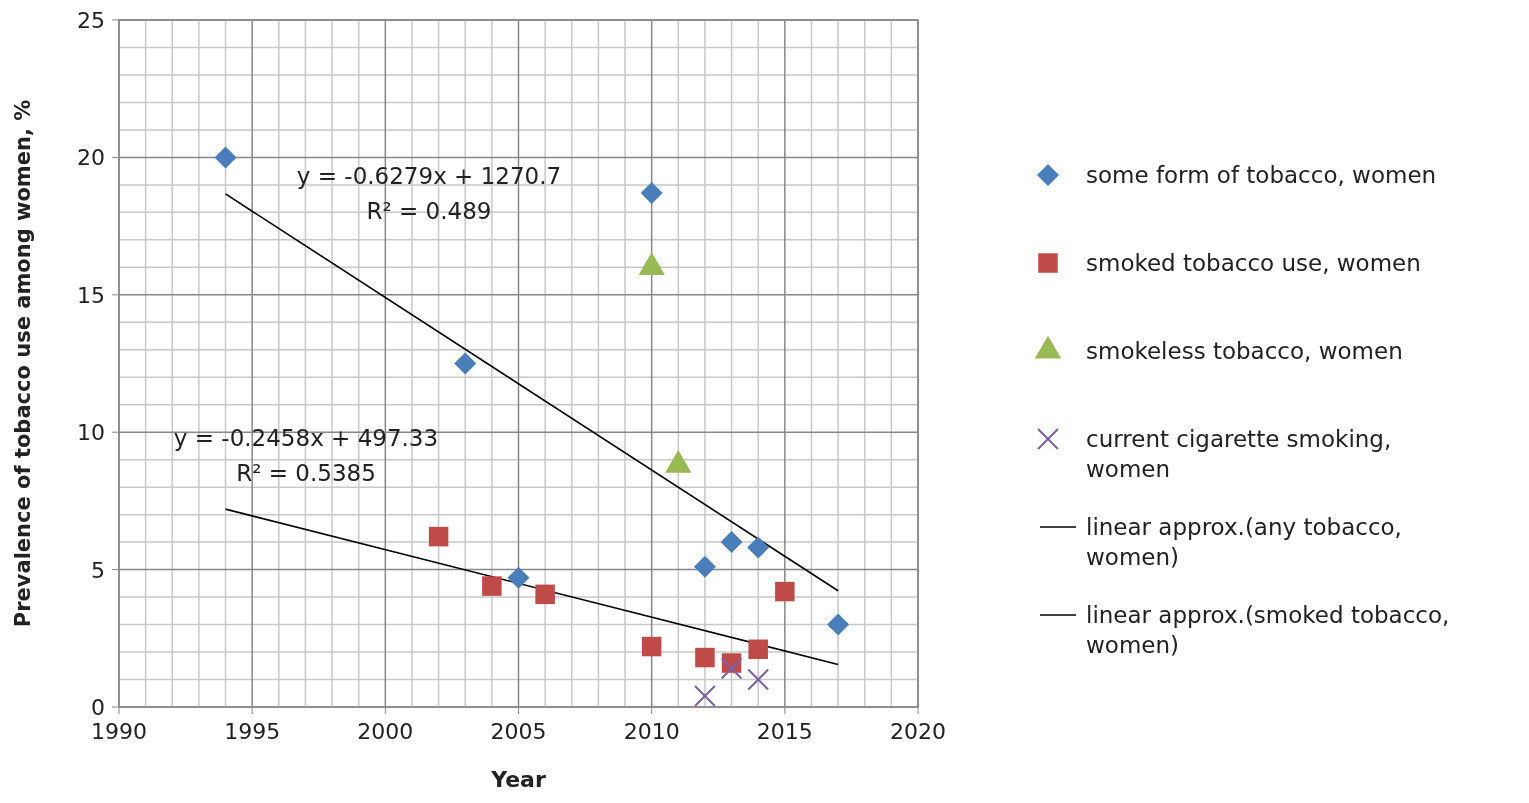  What do you see at coordinates (91, 295) in the screenshot?
I see `y-tick-label: 15` at bounding box center [91, 295].